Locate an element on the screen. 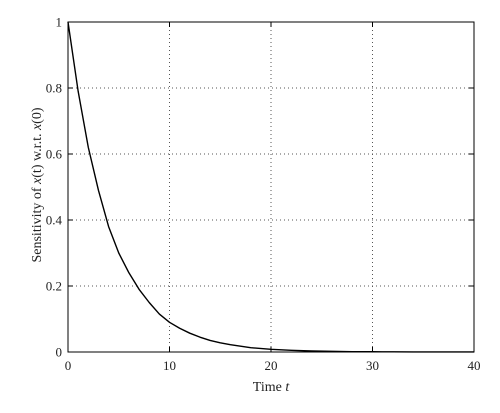  y-tick-label: 0 is located at coordinates (59, 352).